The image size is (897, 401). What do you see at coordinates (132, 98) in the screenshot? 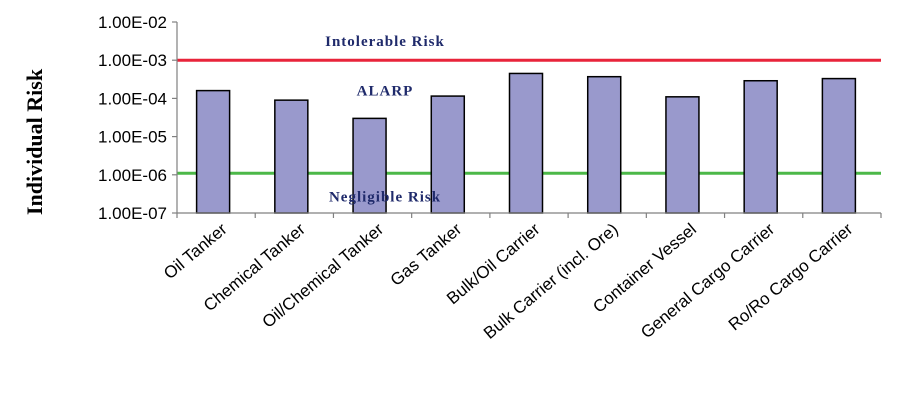
I see `y-tick-label: 1.00E-04` at bounding box center [132, 98].